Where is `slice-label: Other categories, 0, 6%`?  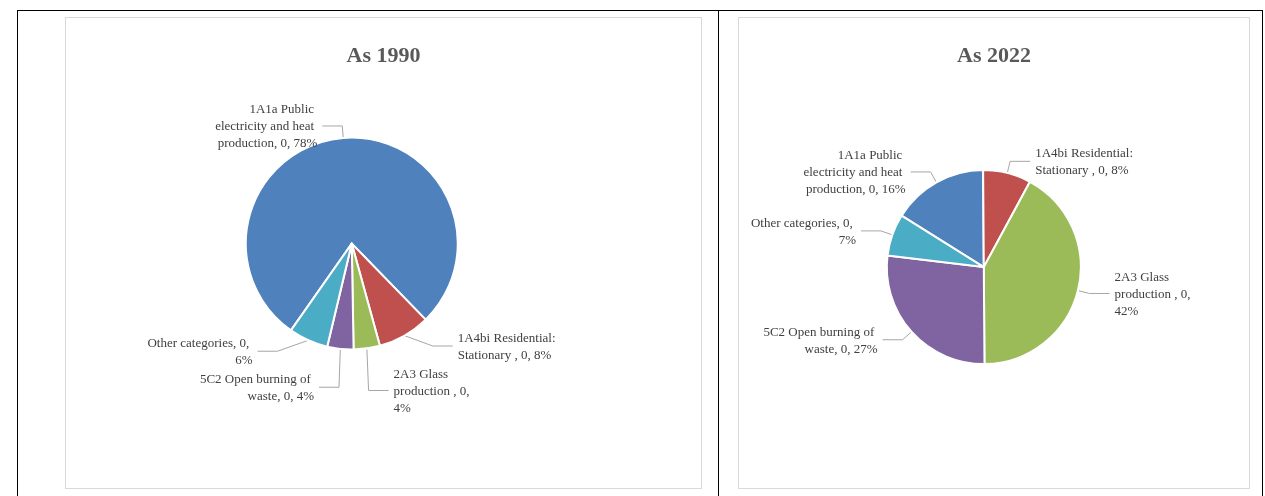
slice-label: Other categories, 0, 6% is located at coordinates (200, 351).